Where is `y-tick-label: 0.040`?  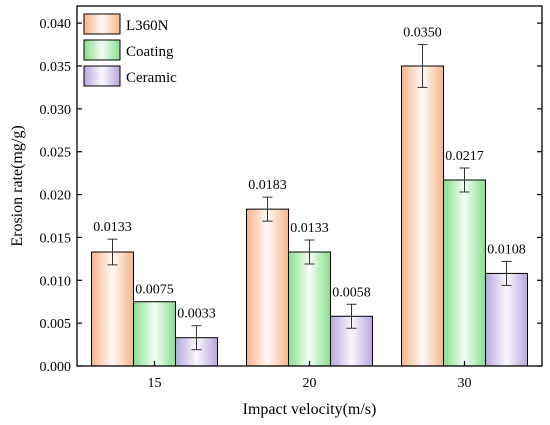
y-tick-label: 0.040 is located at coordinates (56, 24).